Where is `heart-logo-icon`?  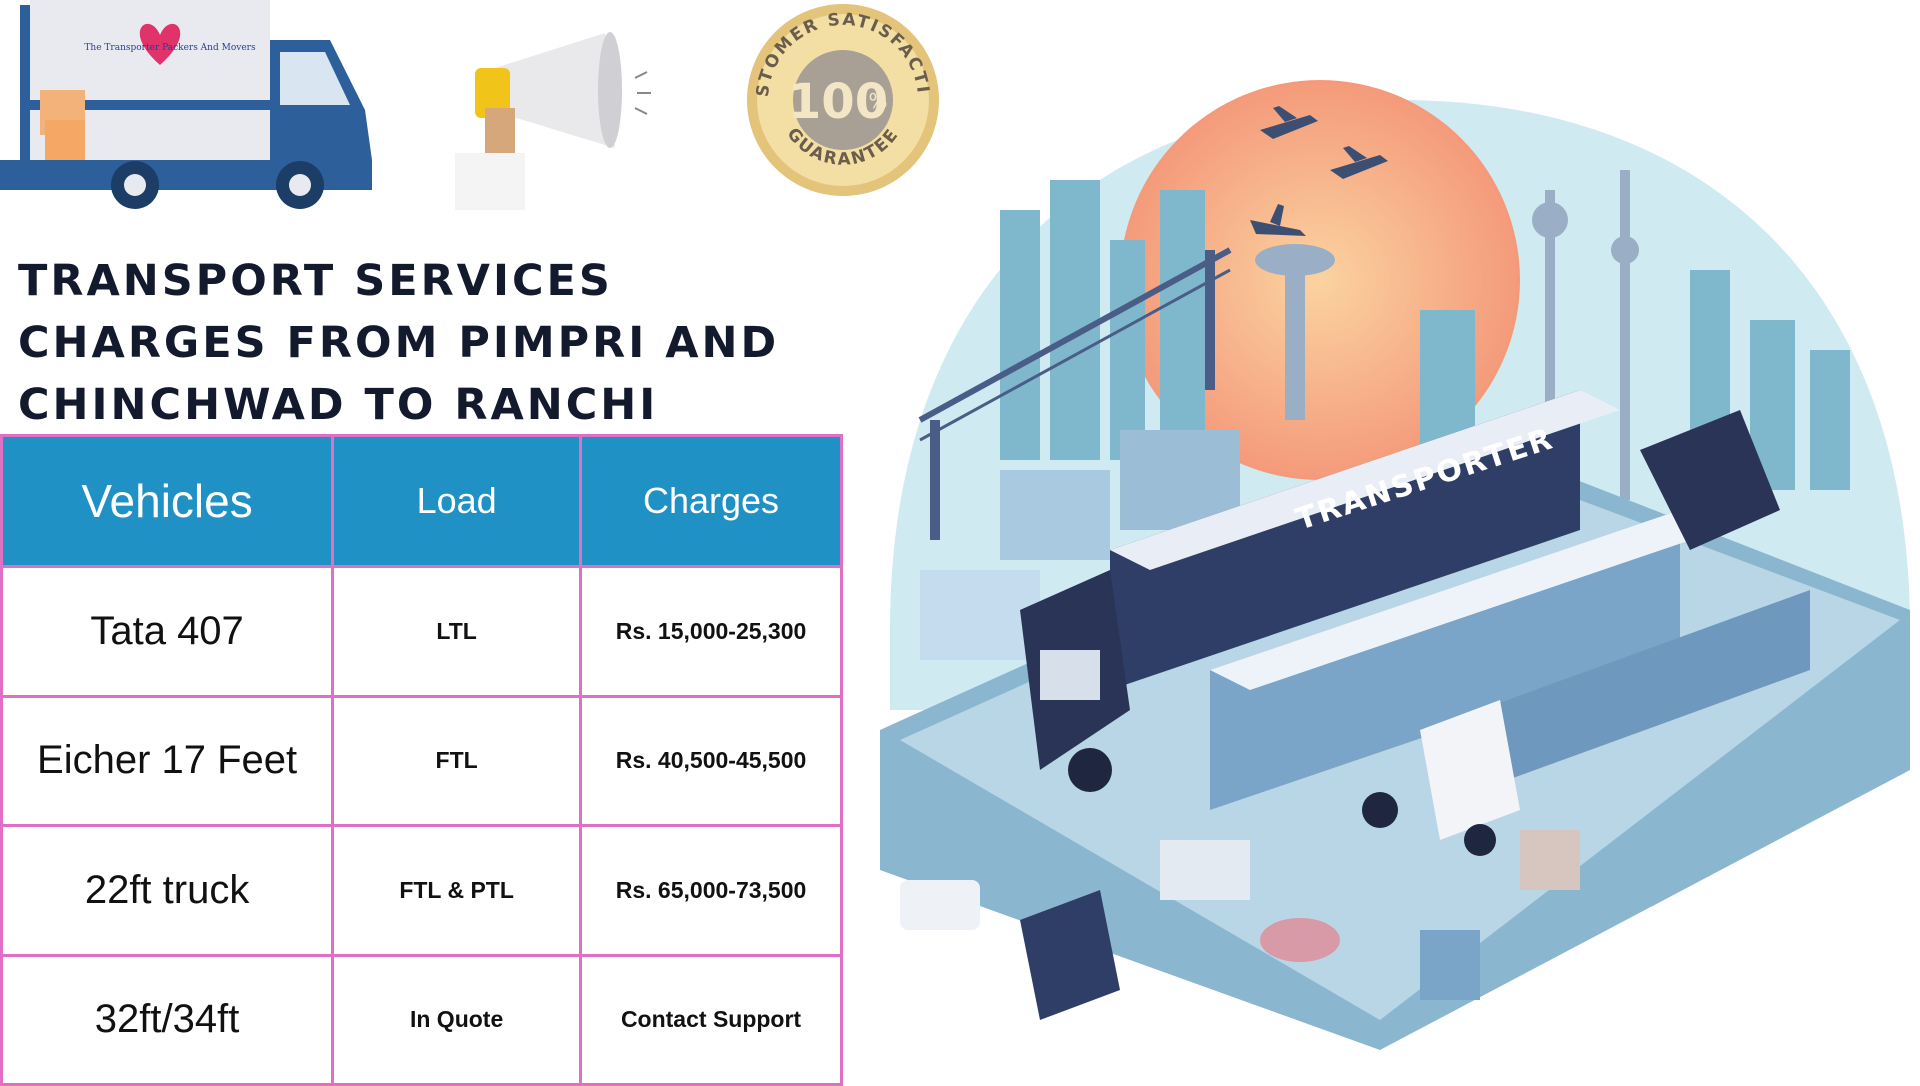 heart-logo-icon is located at coordinates (160, 44).